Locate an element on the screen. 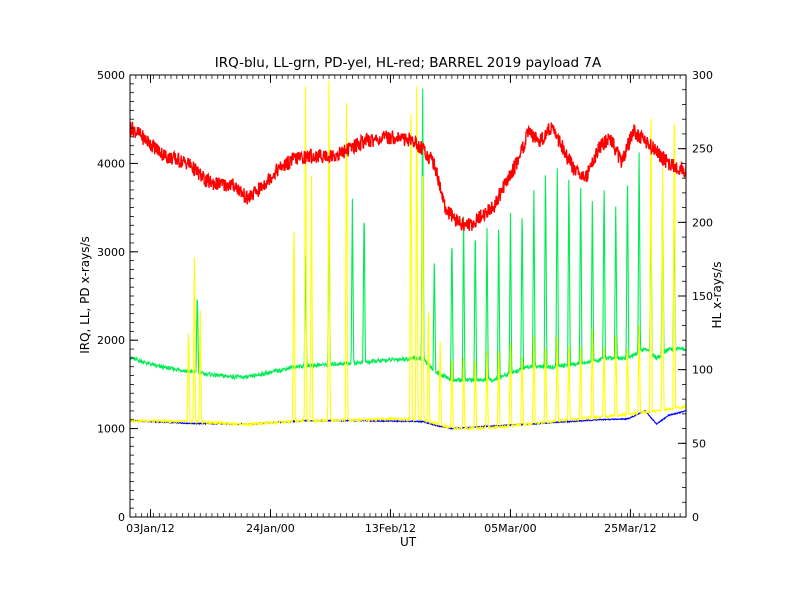 The height and width of the screenshot is (612, 792). x-axis-label: UT is located at coordinates (408, 542).